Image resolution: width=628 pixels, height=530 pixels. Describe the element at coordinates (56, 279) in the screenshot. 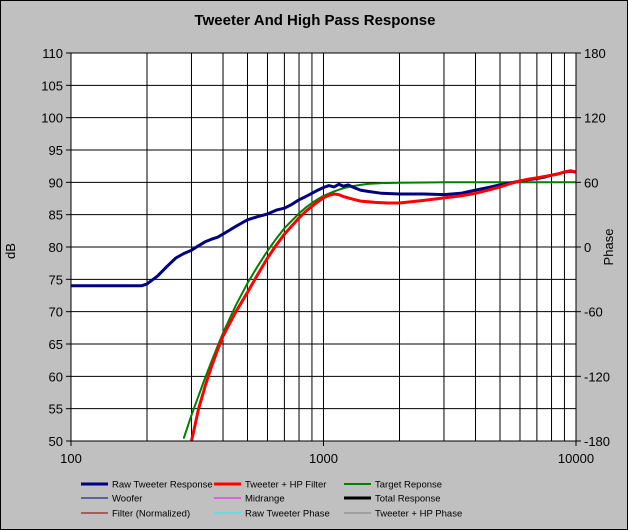

I see `y-tick-label: 75` at that location.